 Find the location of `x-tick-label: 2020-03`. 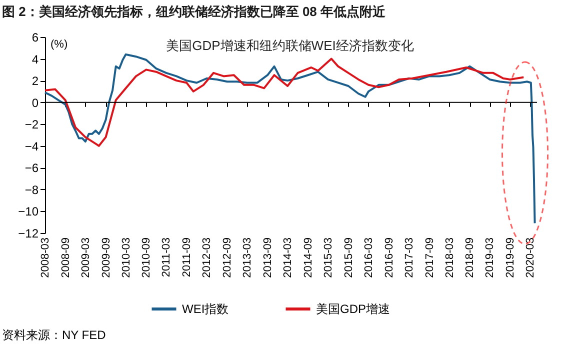

x-tick-label: 2020-03 is located at coordinates (530, 258).